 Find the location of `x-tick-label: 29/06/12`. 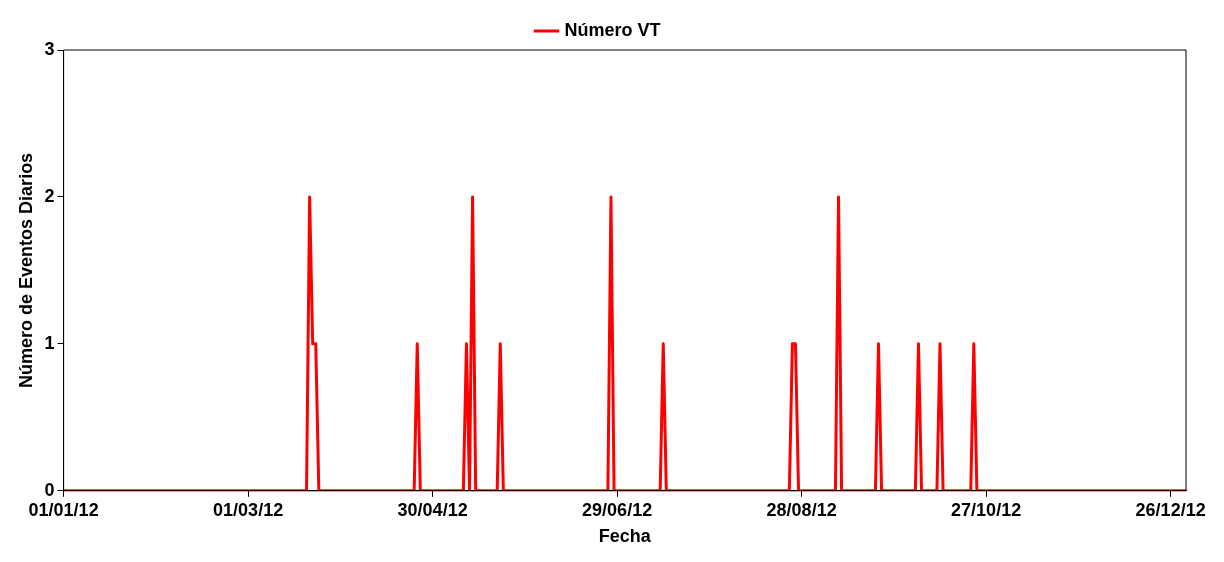

x-tick-label: 29/06/12 is located at coordinates (617, 509).